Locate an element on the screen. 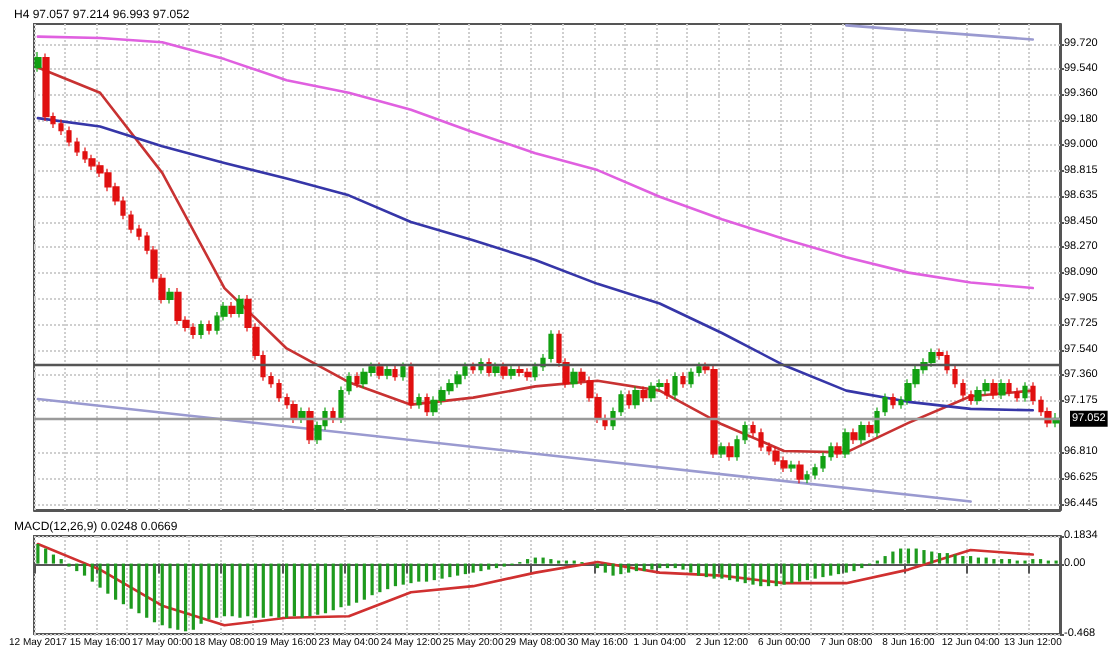 This screenshot has height=654, width=1120. line-series is located at coordinates (535, 584).